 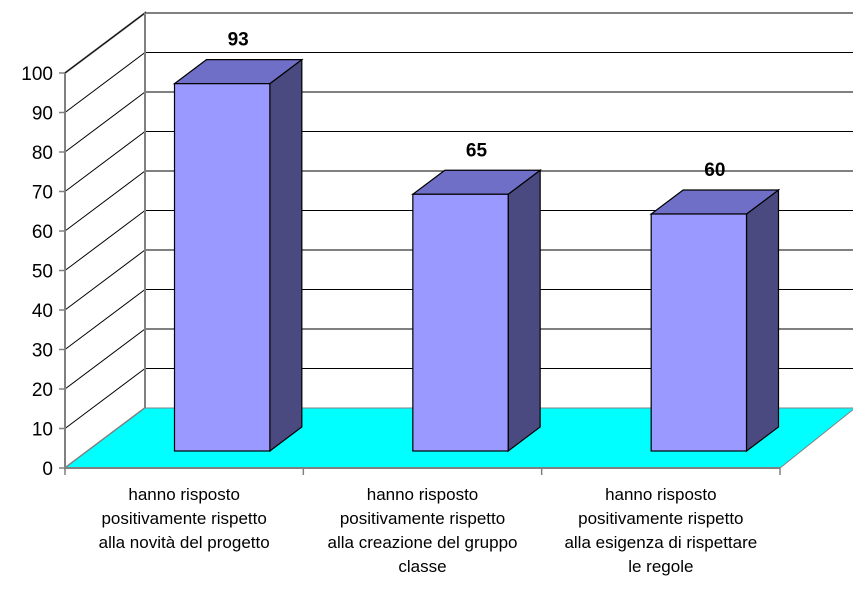 I want to click on data-label: 65, so click(x=477, y=150).